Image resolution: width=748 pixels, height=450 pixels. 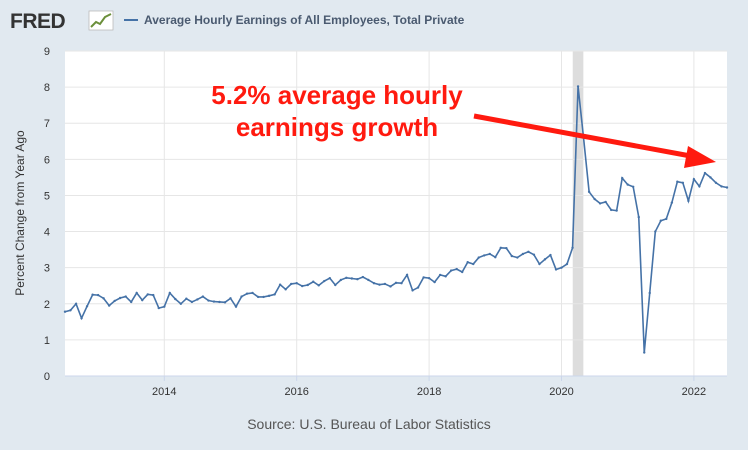 I want to click on fred-logo-text: FRED, so click(x=38, y=21).